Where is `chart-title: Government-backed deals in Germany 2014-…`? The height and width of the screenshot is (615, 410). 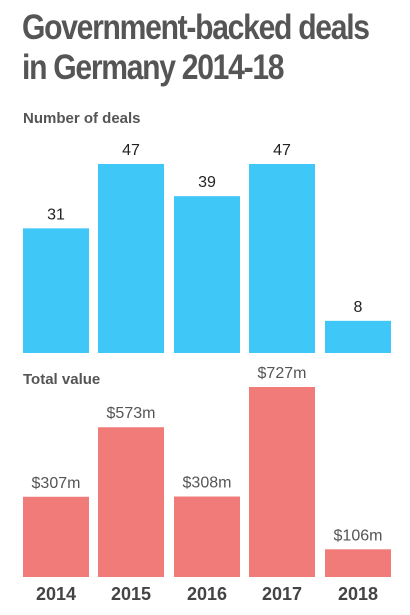 chart-title: Government-backed deals in Germany 2014-… is located at coordinates (196, 48).